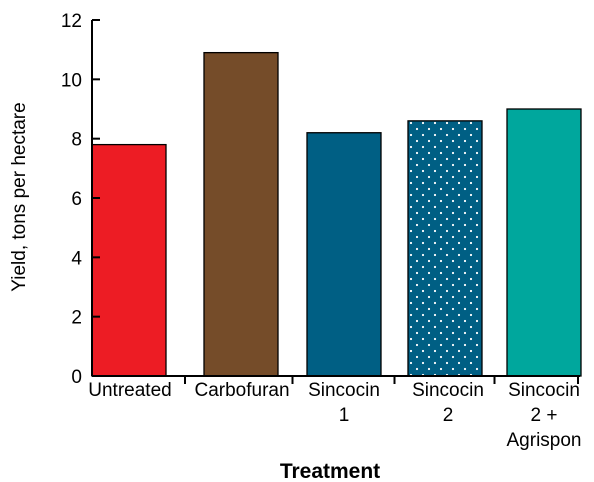 Image resolution: width=594 pixels, height=482 pixels. Describe the element at coordinates (544, 440) in the screenshot. I see `x-tick-label: Agrispon` at that location.